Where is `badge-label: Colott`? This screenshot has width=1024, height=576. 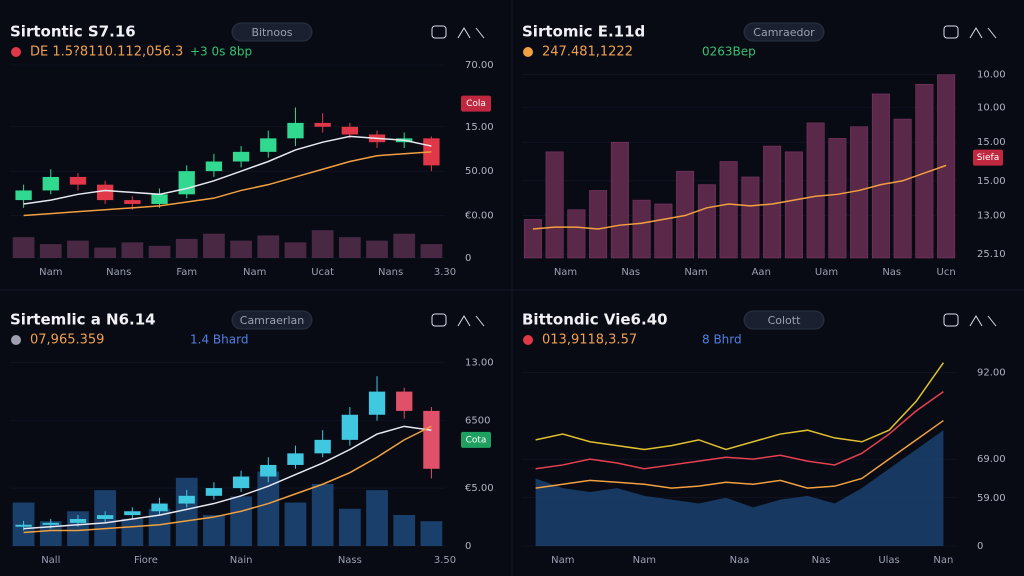
badge-label: Colott is located at coordinates (785, 320).